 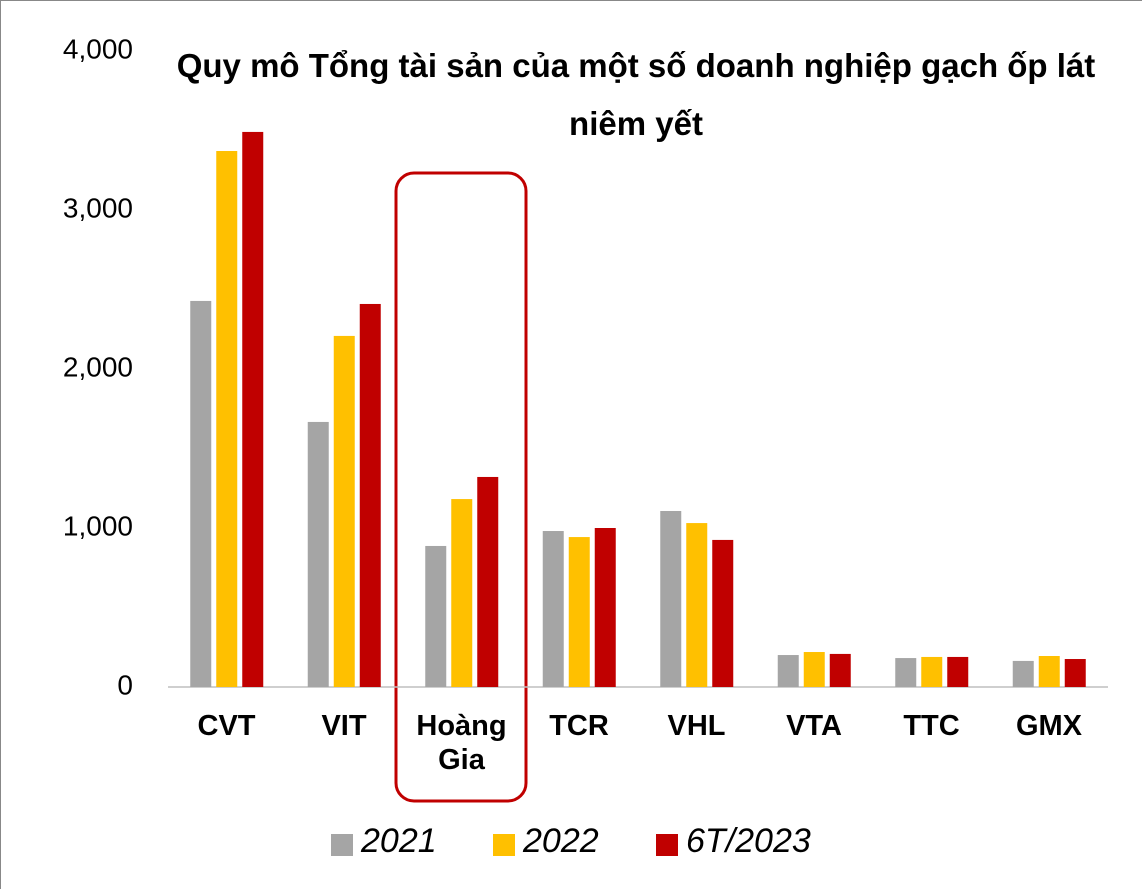 What do you see at coordinates (98, 366) in the screenshot?
I see `y-tick-label: 2,000` at bounding box center [98, 366].